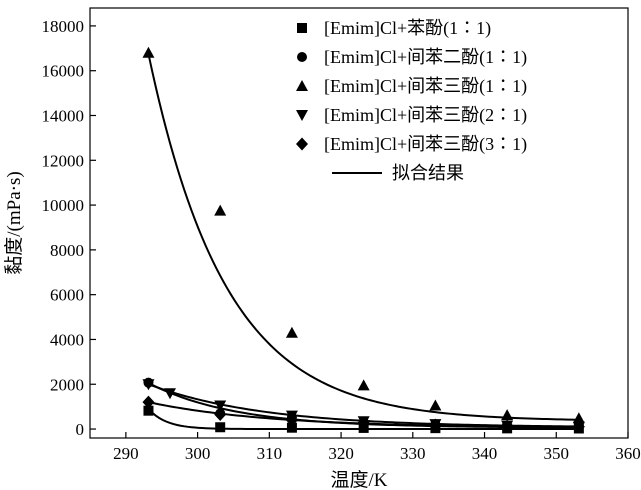 Image resolution: width=641 pixels, height=490 pixels. Describe the element at coordinates (628, 453) in the screenshot. I see `x-tick-label: 360` at that location.